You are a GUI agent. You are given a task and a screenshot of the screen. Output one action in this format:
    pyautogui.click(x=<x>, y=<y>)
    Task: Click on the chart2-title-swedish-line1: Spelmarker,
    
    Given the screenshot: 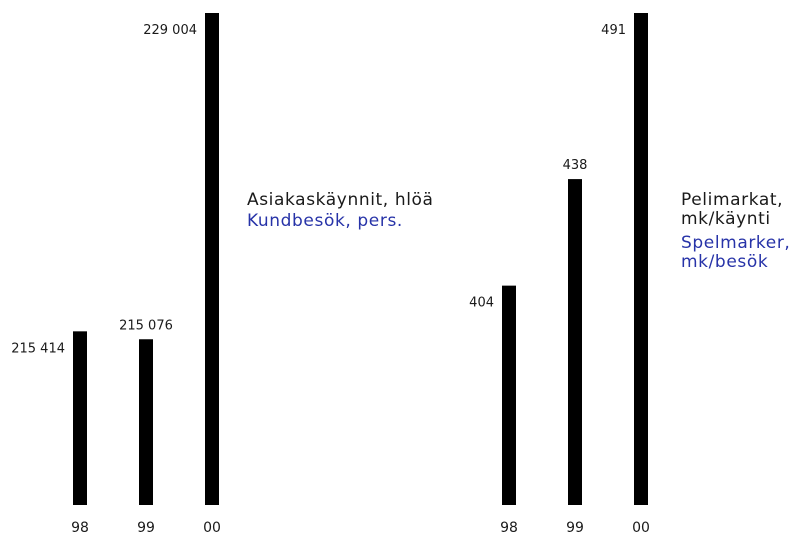 What is the action you would take?
    pyautogui.click(x=736, y=243)
    